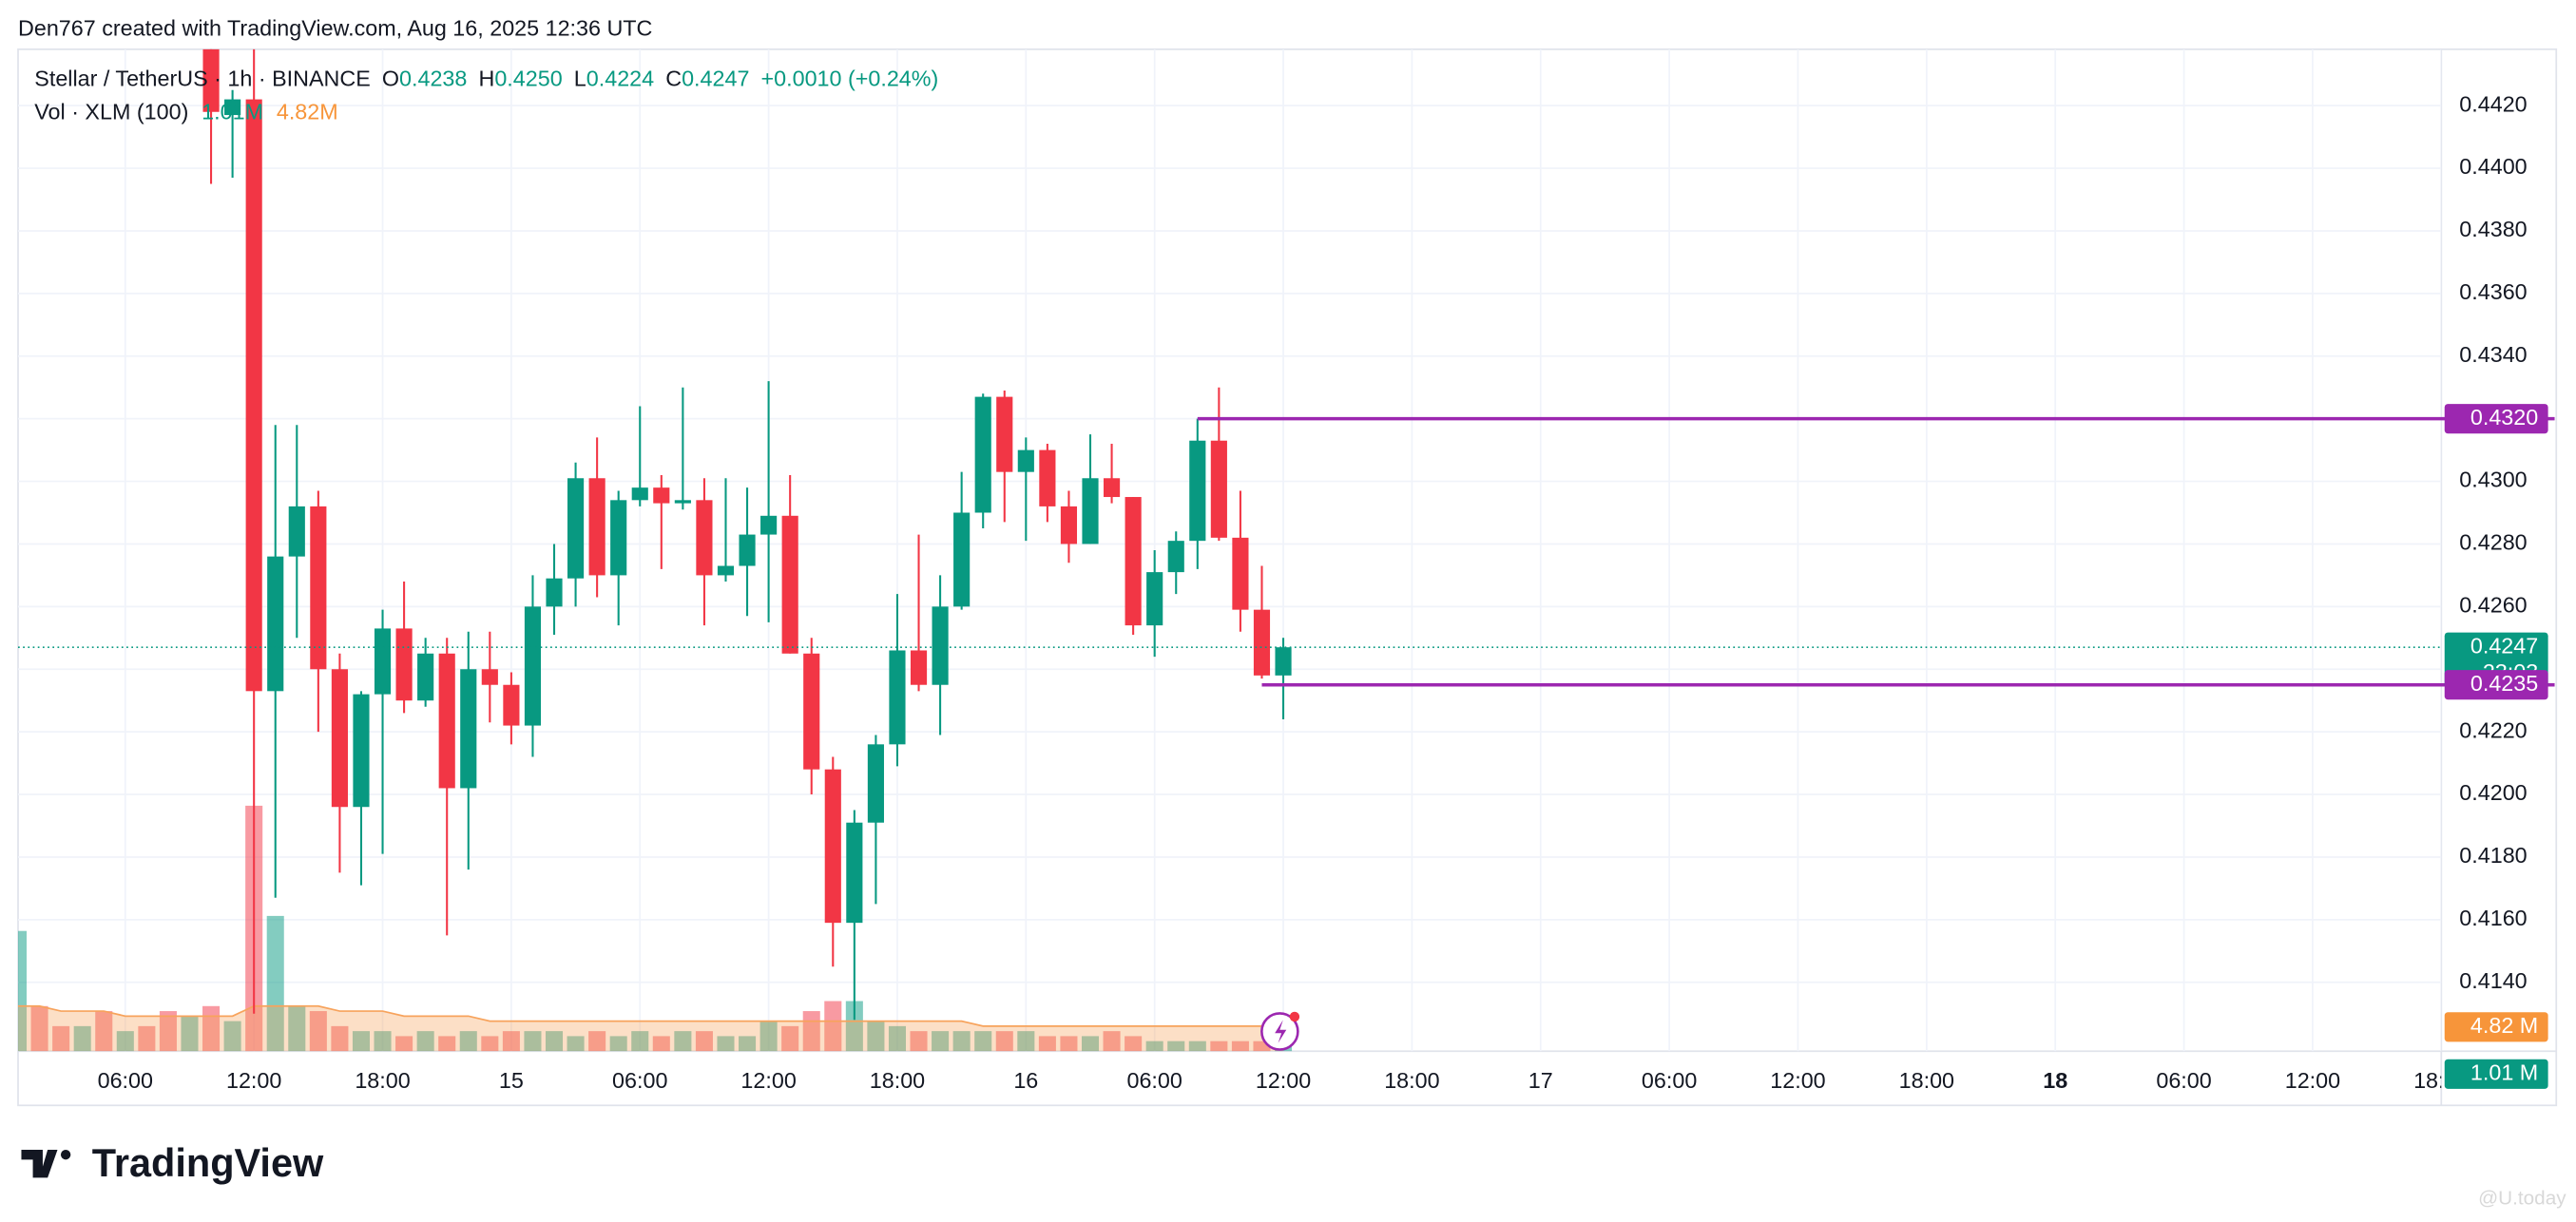 The width and height of the screenshot is (2576, 1222). I want to click on axis-tag-label: 0.4320, so click(2504, 418).